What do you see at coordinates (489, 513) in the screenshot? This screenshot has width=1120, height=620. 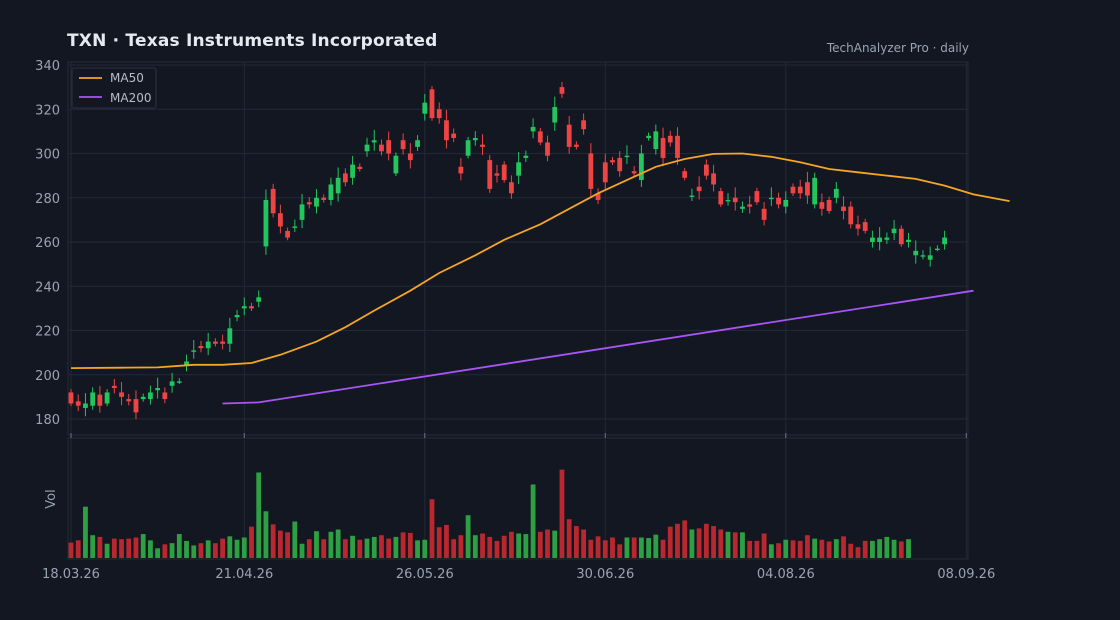 I see `volume-bars` at bounding box center [489, 513].